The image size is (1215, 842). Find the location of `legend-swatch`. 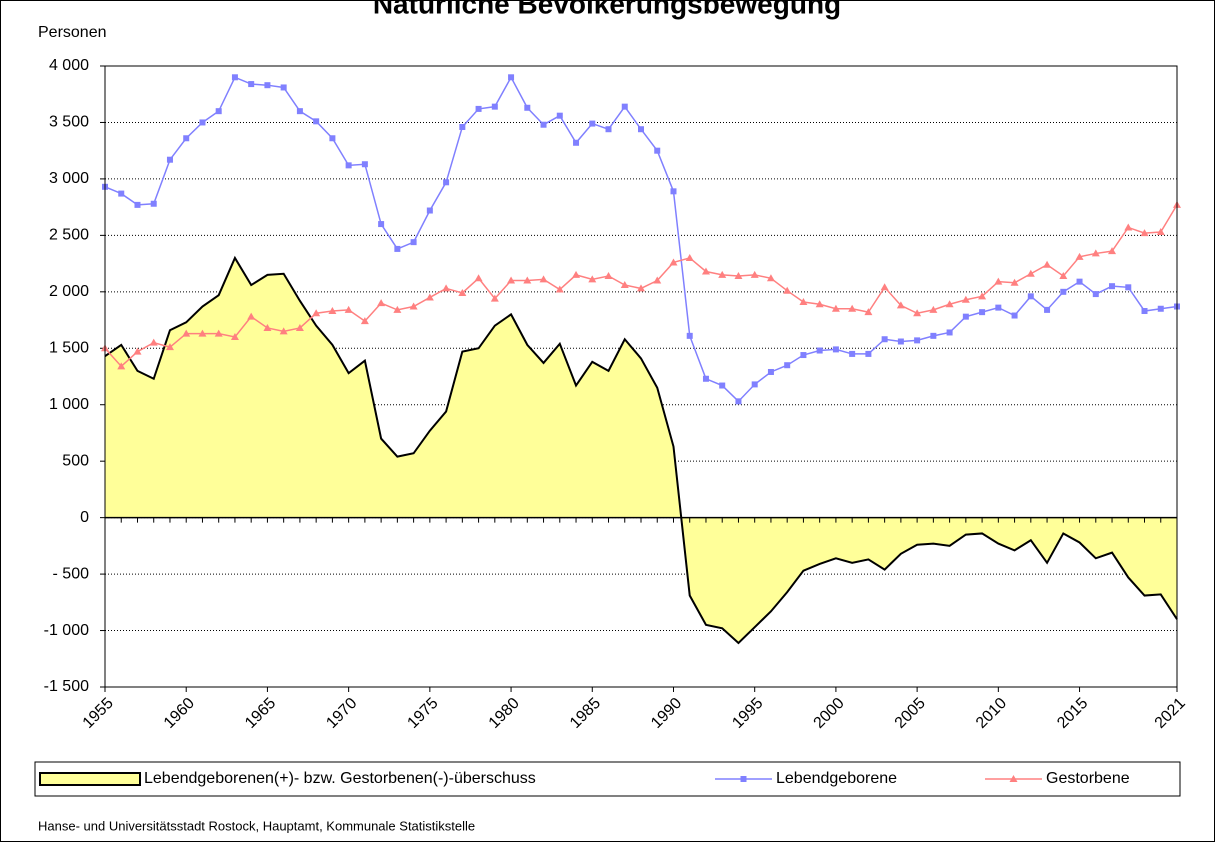

legend-swatch is located at coordinates (90, 779).